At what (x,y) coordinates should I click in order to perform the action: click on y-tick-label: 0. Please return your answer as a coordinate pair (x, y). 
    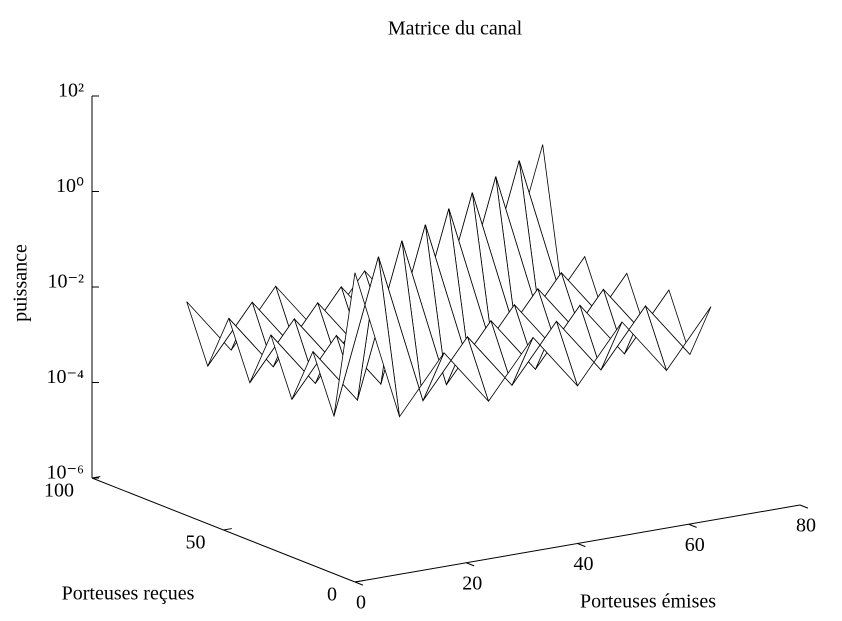
    Looking at the image, I should click on (332, 595).